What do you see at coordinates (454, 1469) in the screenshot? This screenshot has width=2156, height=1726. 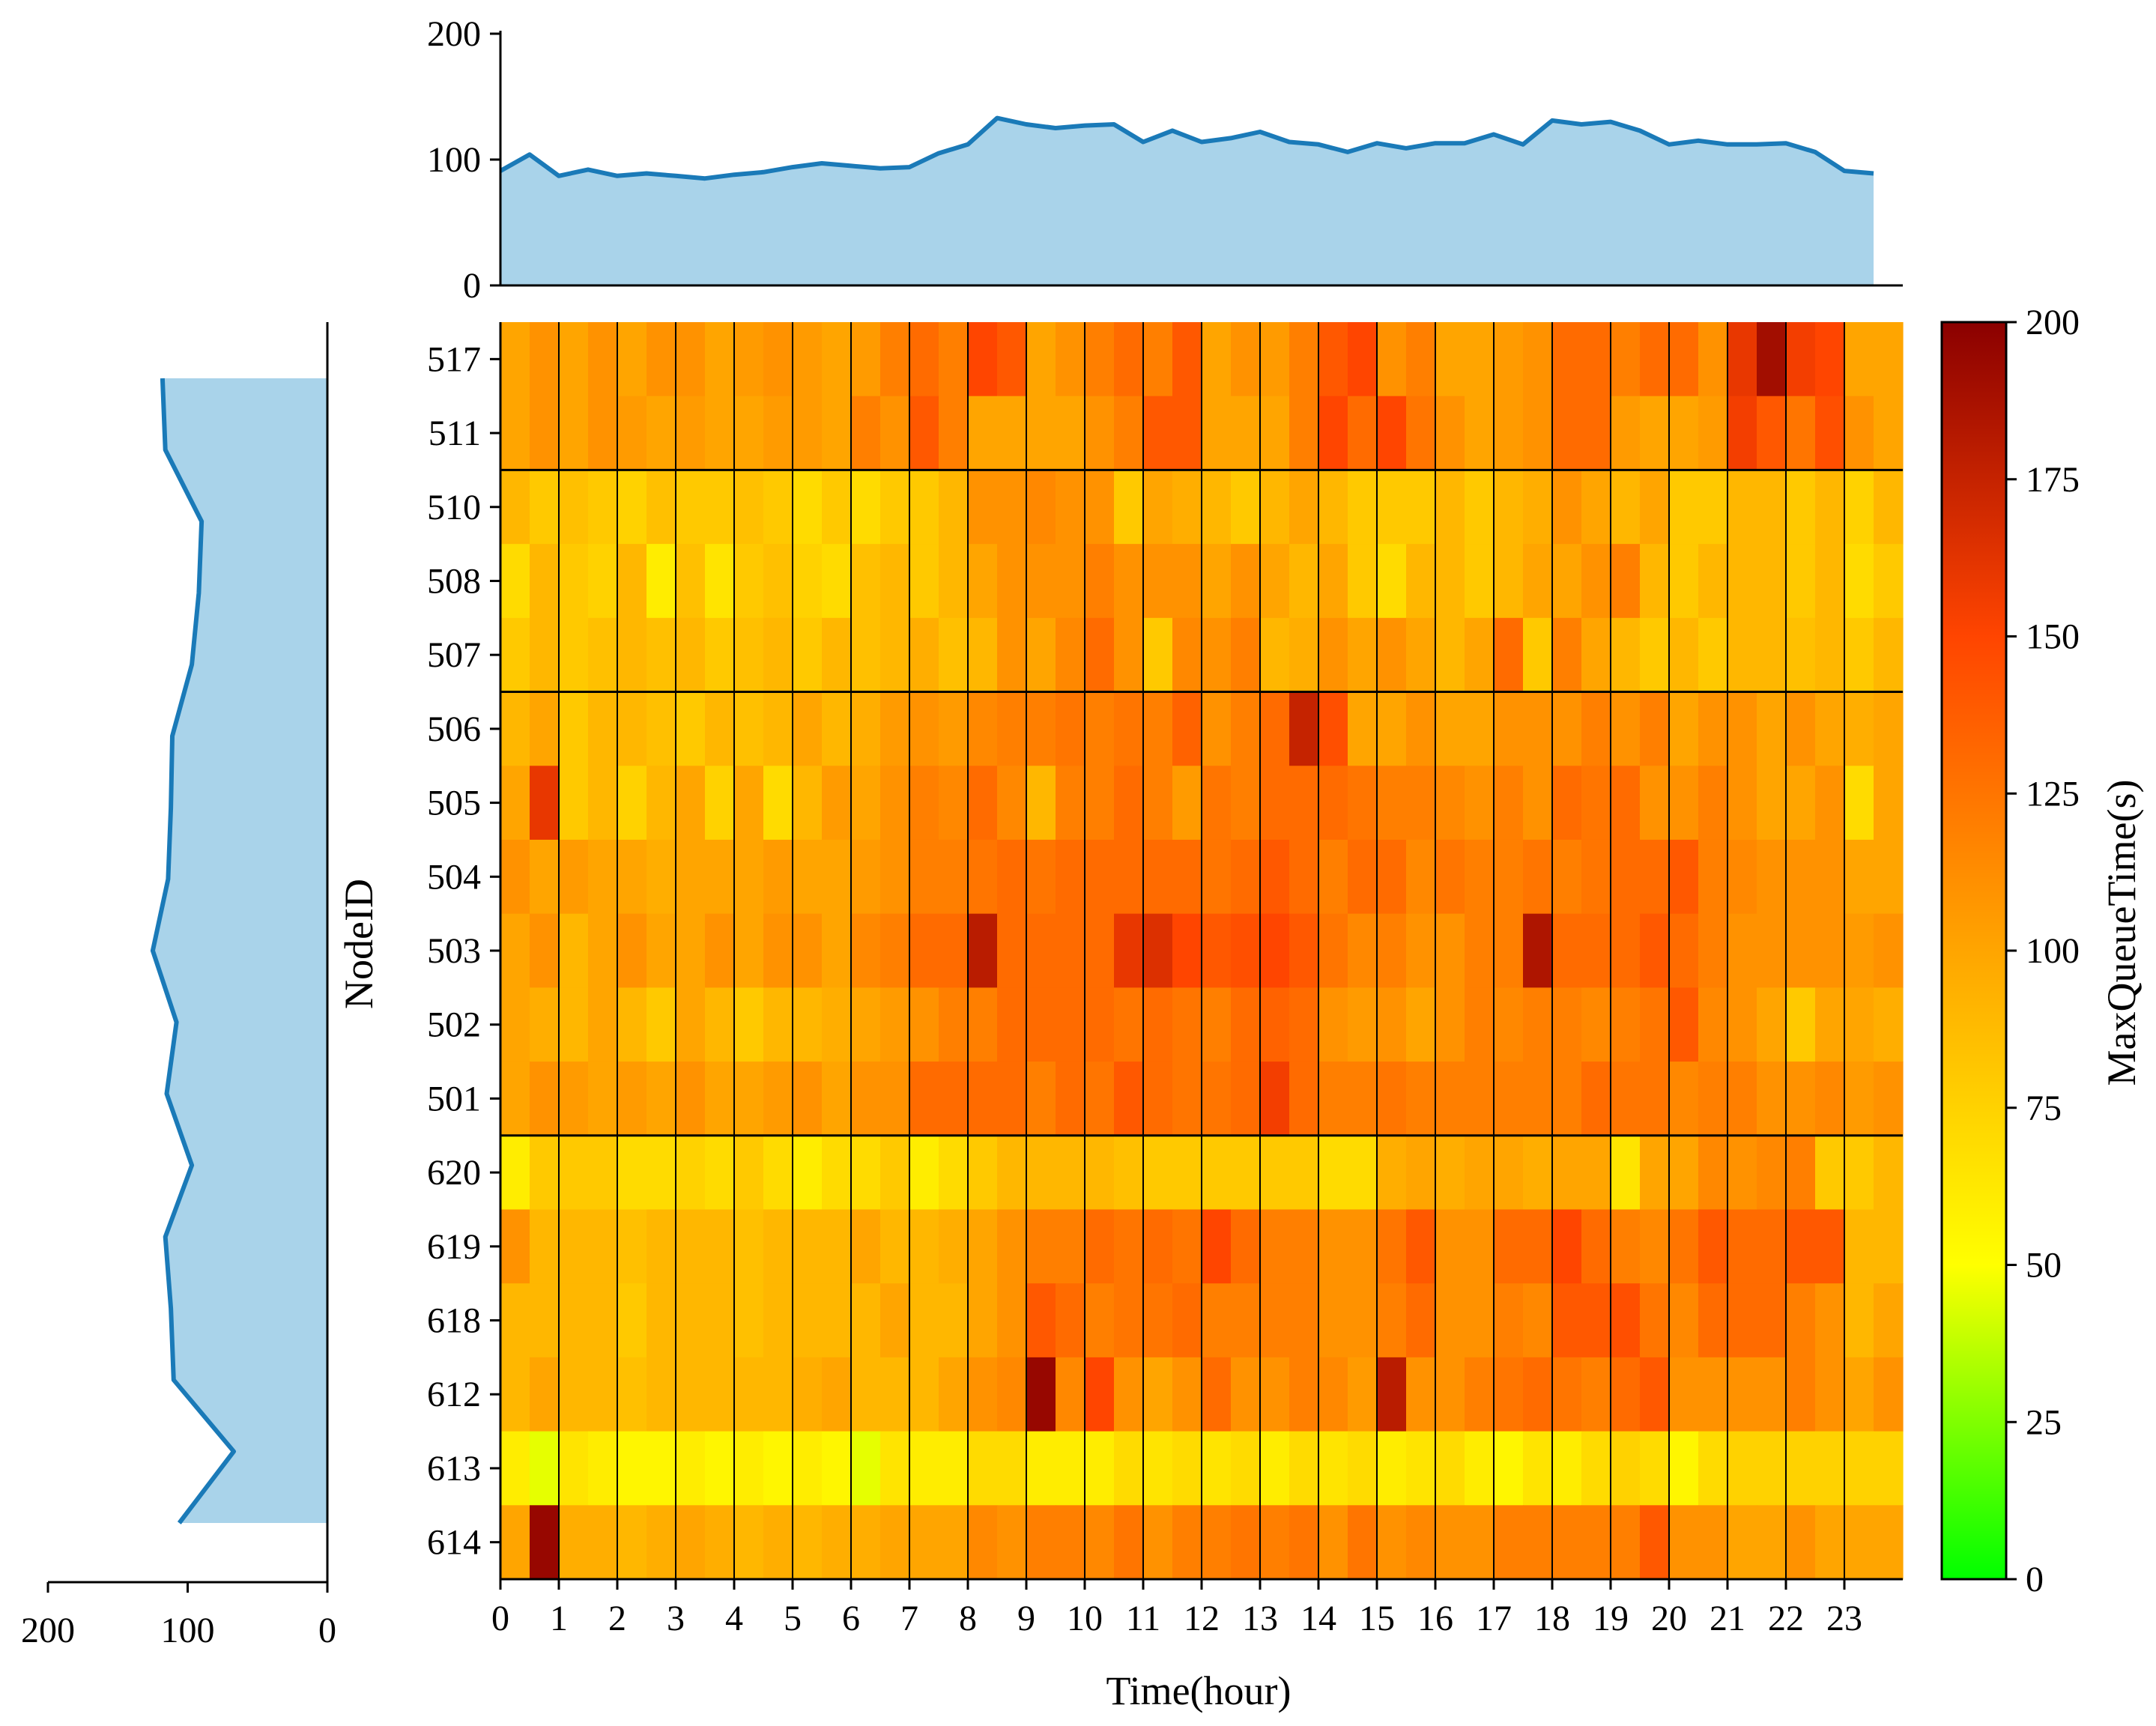 I see `y-tick-label: 613` at bounding box center [454, 1469].